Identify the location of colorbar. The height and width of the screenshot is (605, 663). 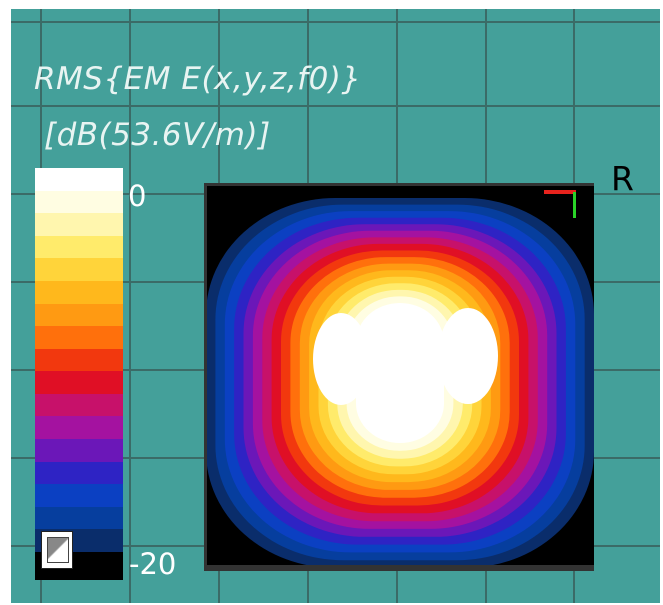
(79, 374).